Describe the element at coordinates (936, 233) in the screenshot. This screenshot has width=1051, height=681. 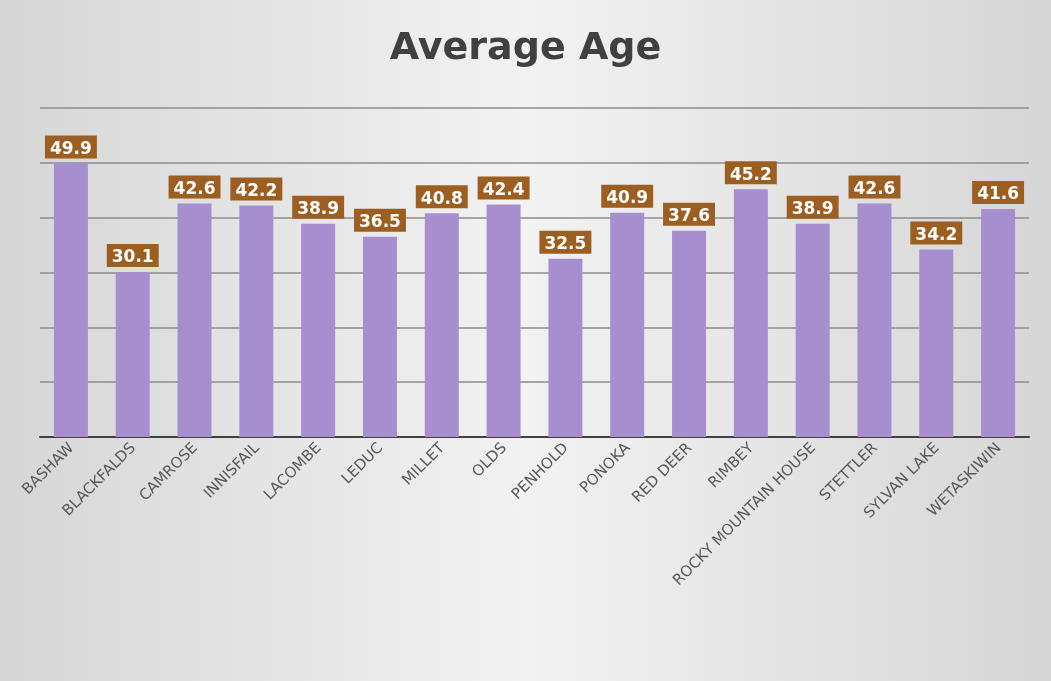
I see `data-label: 34.2` at that location.